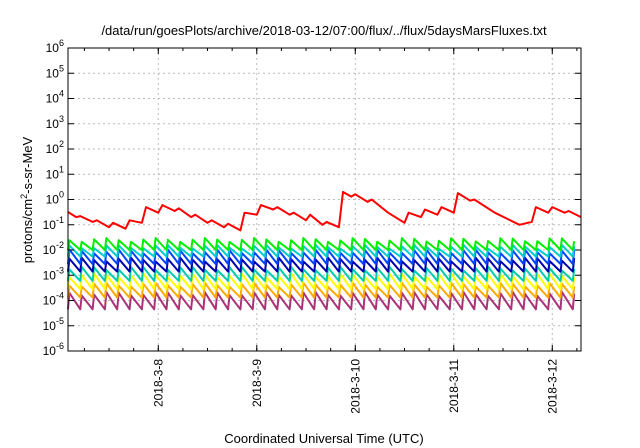 The width and height of the screenshot is (640, 448). Describe the element at coordinates (55, 198) in the screenshot. I see `y-tick-label: 10⁰` at that location.